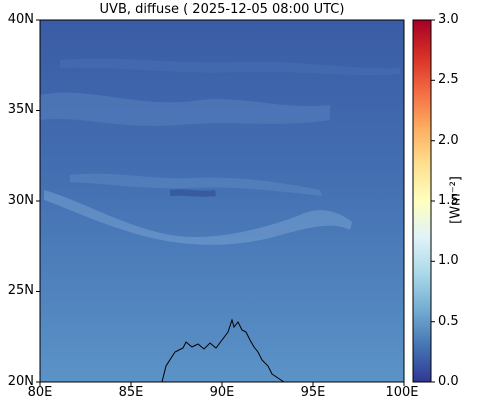 This screenshot has height=408, width=480. What do you see at coordinates (20, 19) in the screenshot?
I see `lat-label-40n: 40N` at bounding box center [20, 19].